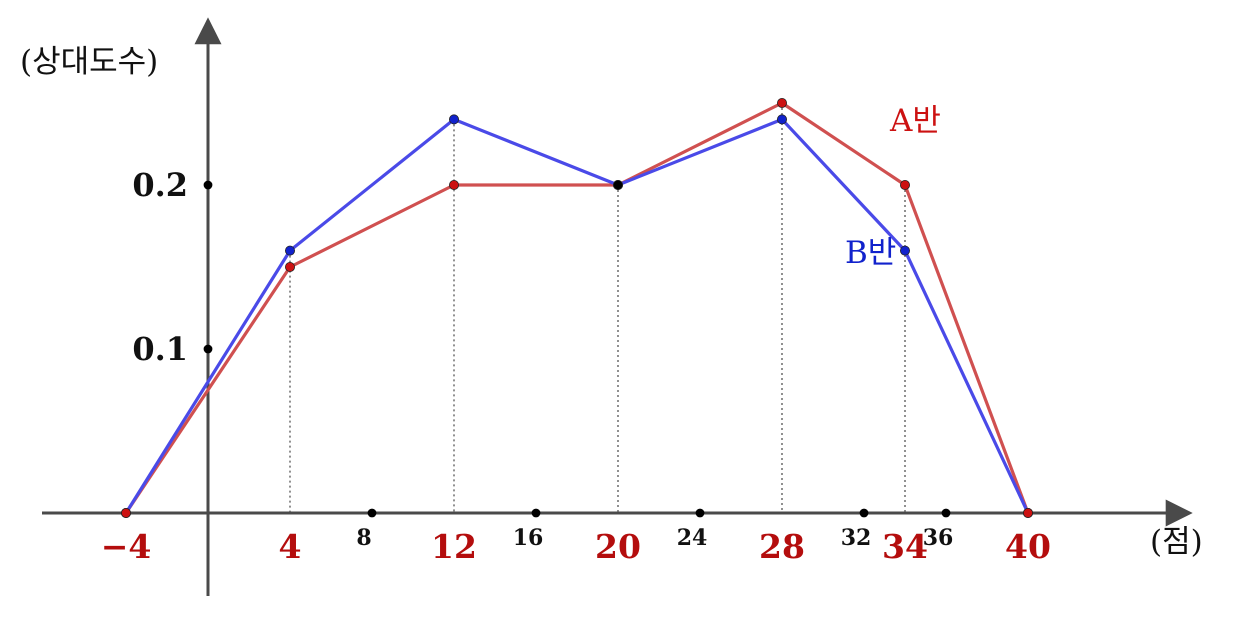 Image resolution: width=1238 pixels, height=621 pixels. I want to click on series-label-a: A반, so click(915, 121).